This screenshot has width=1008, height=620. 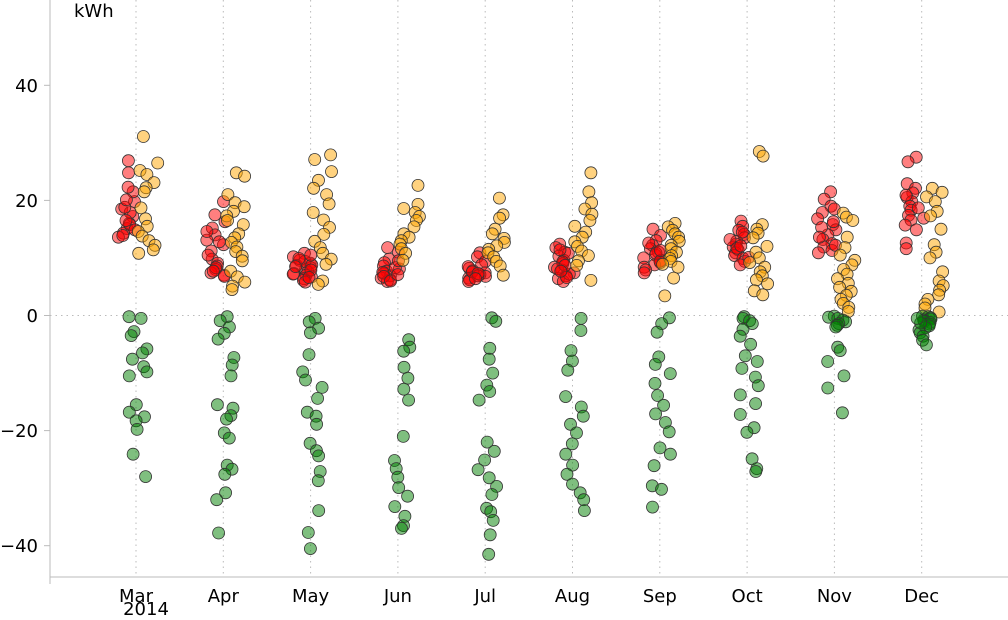 I want to click on y-tick-label: −20, so click(x=19, y=431).